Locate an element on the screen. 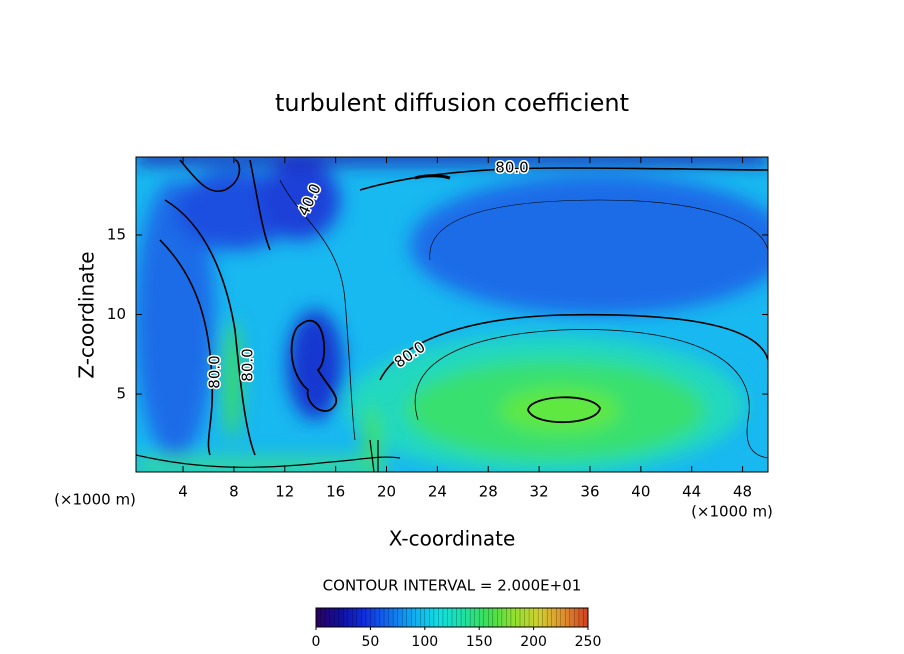 The width and height of the screenshot is (904, 654). y-axis-label: Z-coordinate is located at coordinates (87, 314).